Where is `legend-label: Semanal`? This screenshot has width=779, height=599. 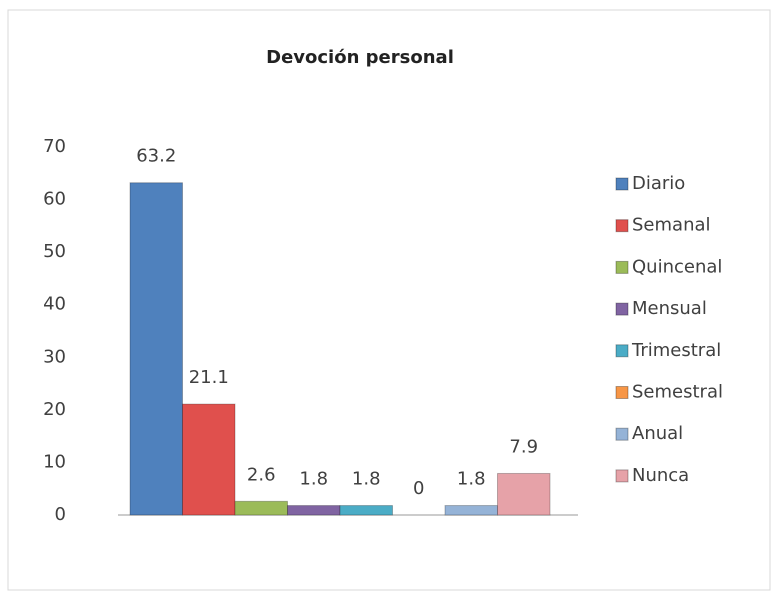
legend-label: Semanal is located at coordinates (671, 225).